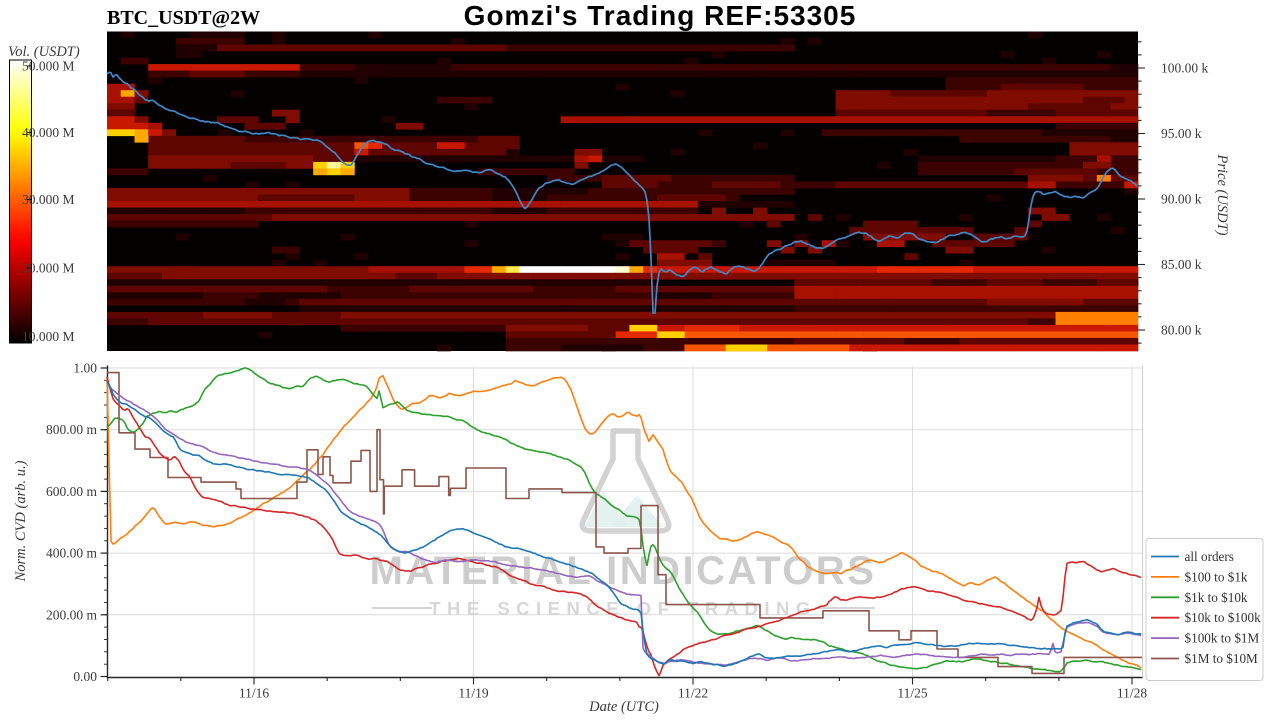 The width and height of the screenshot is (1280, 720). Describe the element at coordinates (183, 18) in the screenshot. I see `svg-text: BTC_USDT@2W` at that location.